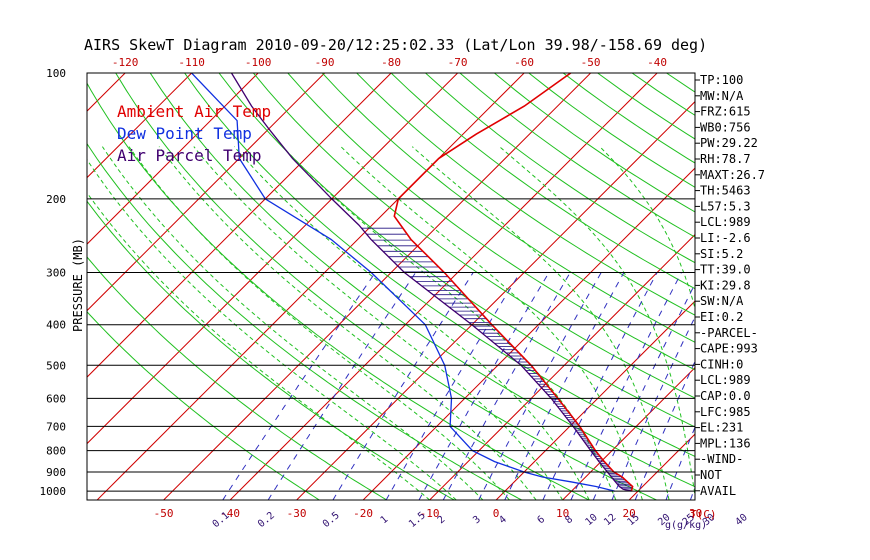  I want to click on legend-entry: Ambient Air Temp, so click(194, 111).